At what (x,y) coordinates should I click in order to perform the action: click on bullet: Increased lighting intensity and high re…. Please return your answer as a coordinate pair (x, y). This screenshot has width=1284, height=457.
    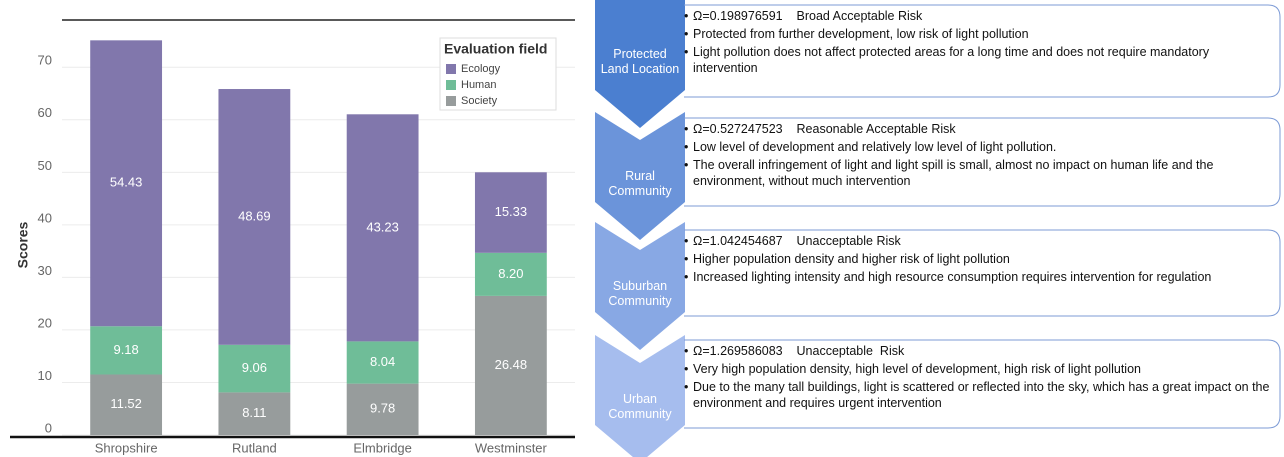
    Looking at the image, I should click on (979, 277).